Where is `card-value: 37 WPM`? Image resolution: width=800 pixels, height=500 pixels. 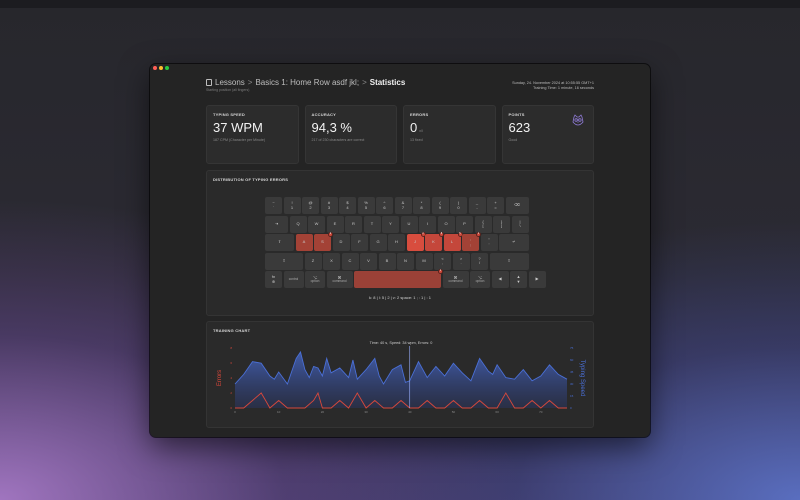 card-value: 37 WPM is located at coordinates (238, 127).